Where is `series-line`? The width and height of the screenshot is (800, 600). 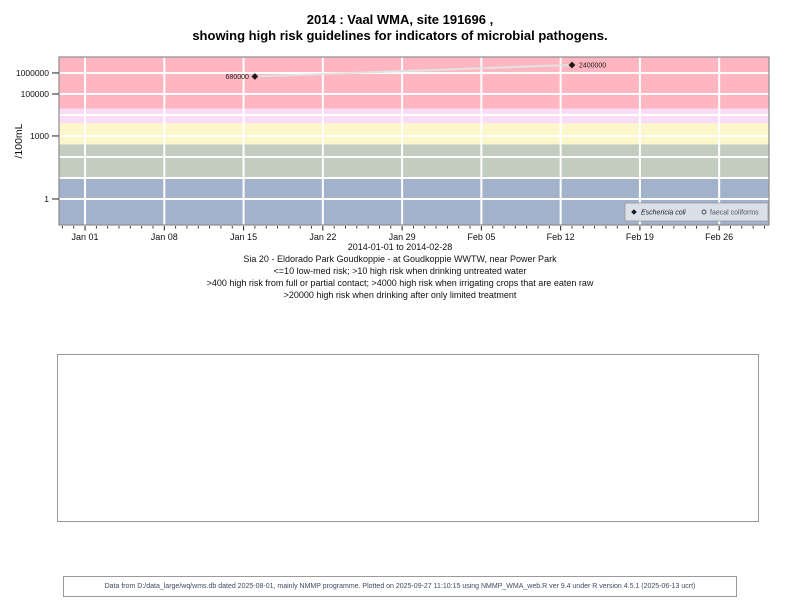
series-line is located at coordinates (413, 70).